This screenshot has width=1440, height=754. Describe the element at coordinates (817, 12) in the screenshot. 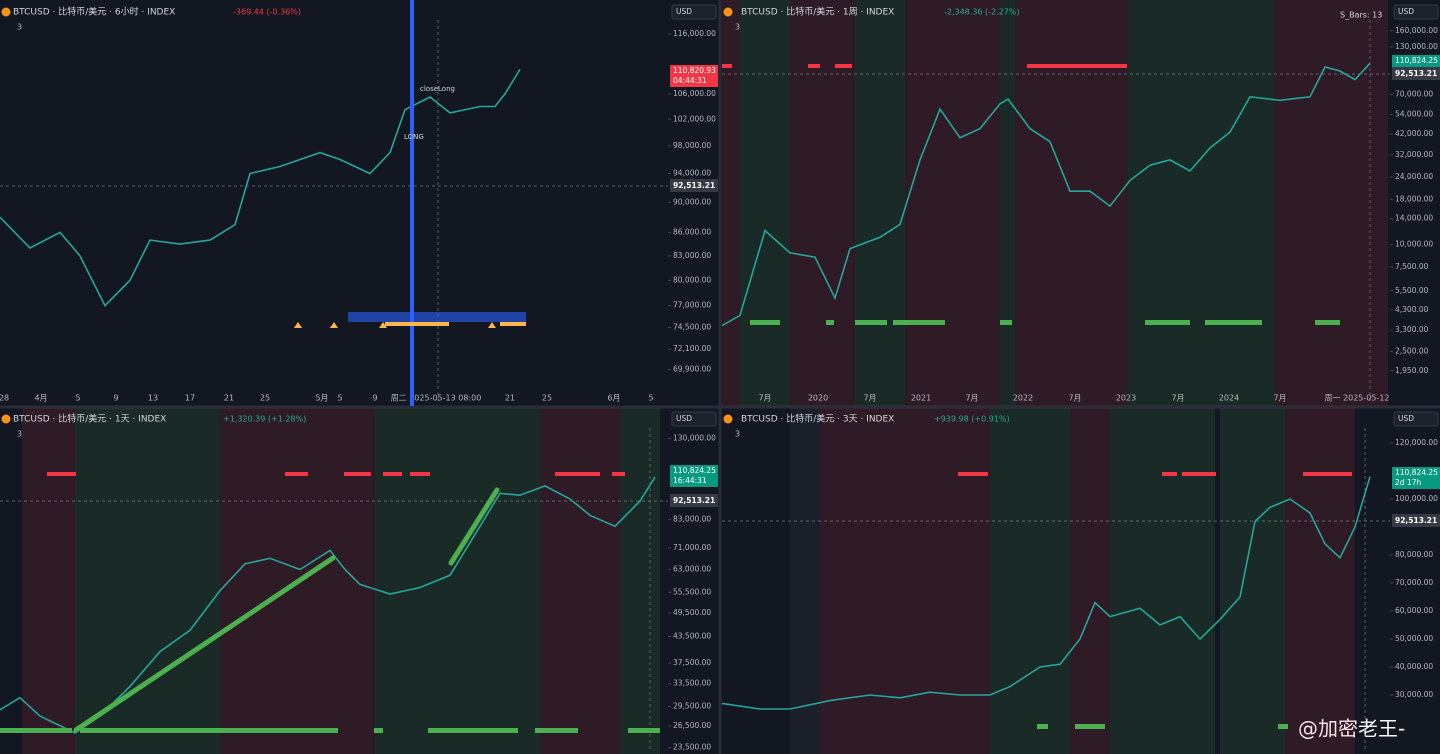

I see `symbol-title: BTCUSD · 比特币/美元 · 1周 · INDEX` at that location.